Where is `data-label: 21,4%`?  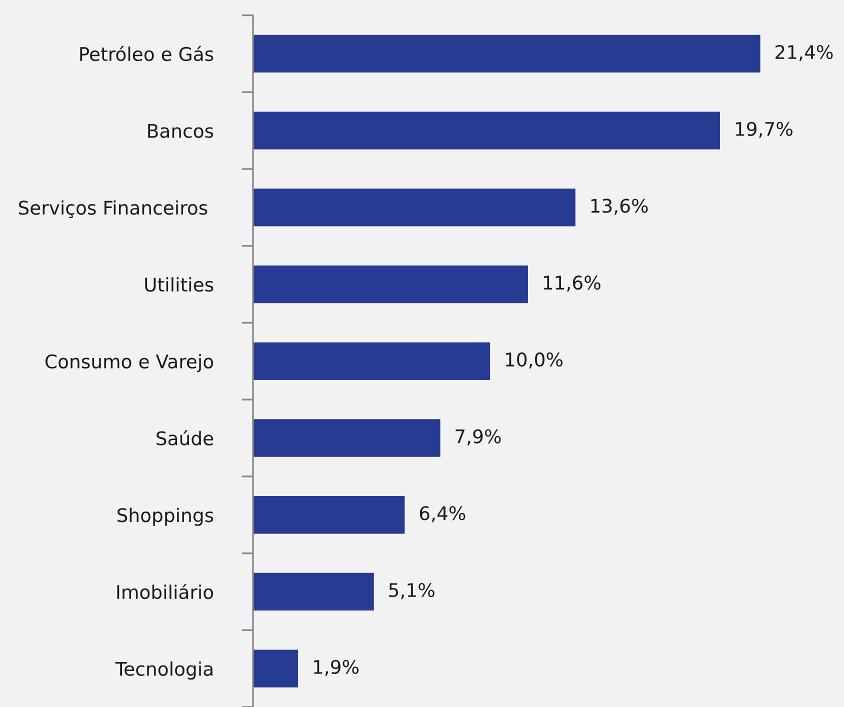
data-label: 21,4% is located at coordinates (804, 53).